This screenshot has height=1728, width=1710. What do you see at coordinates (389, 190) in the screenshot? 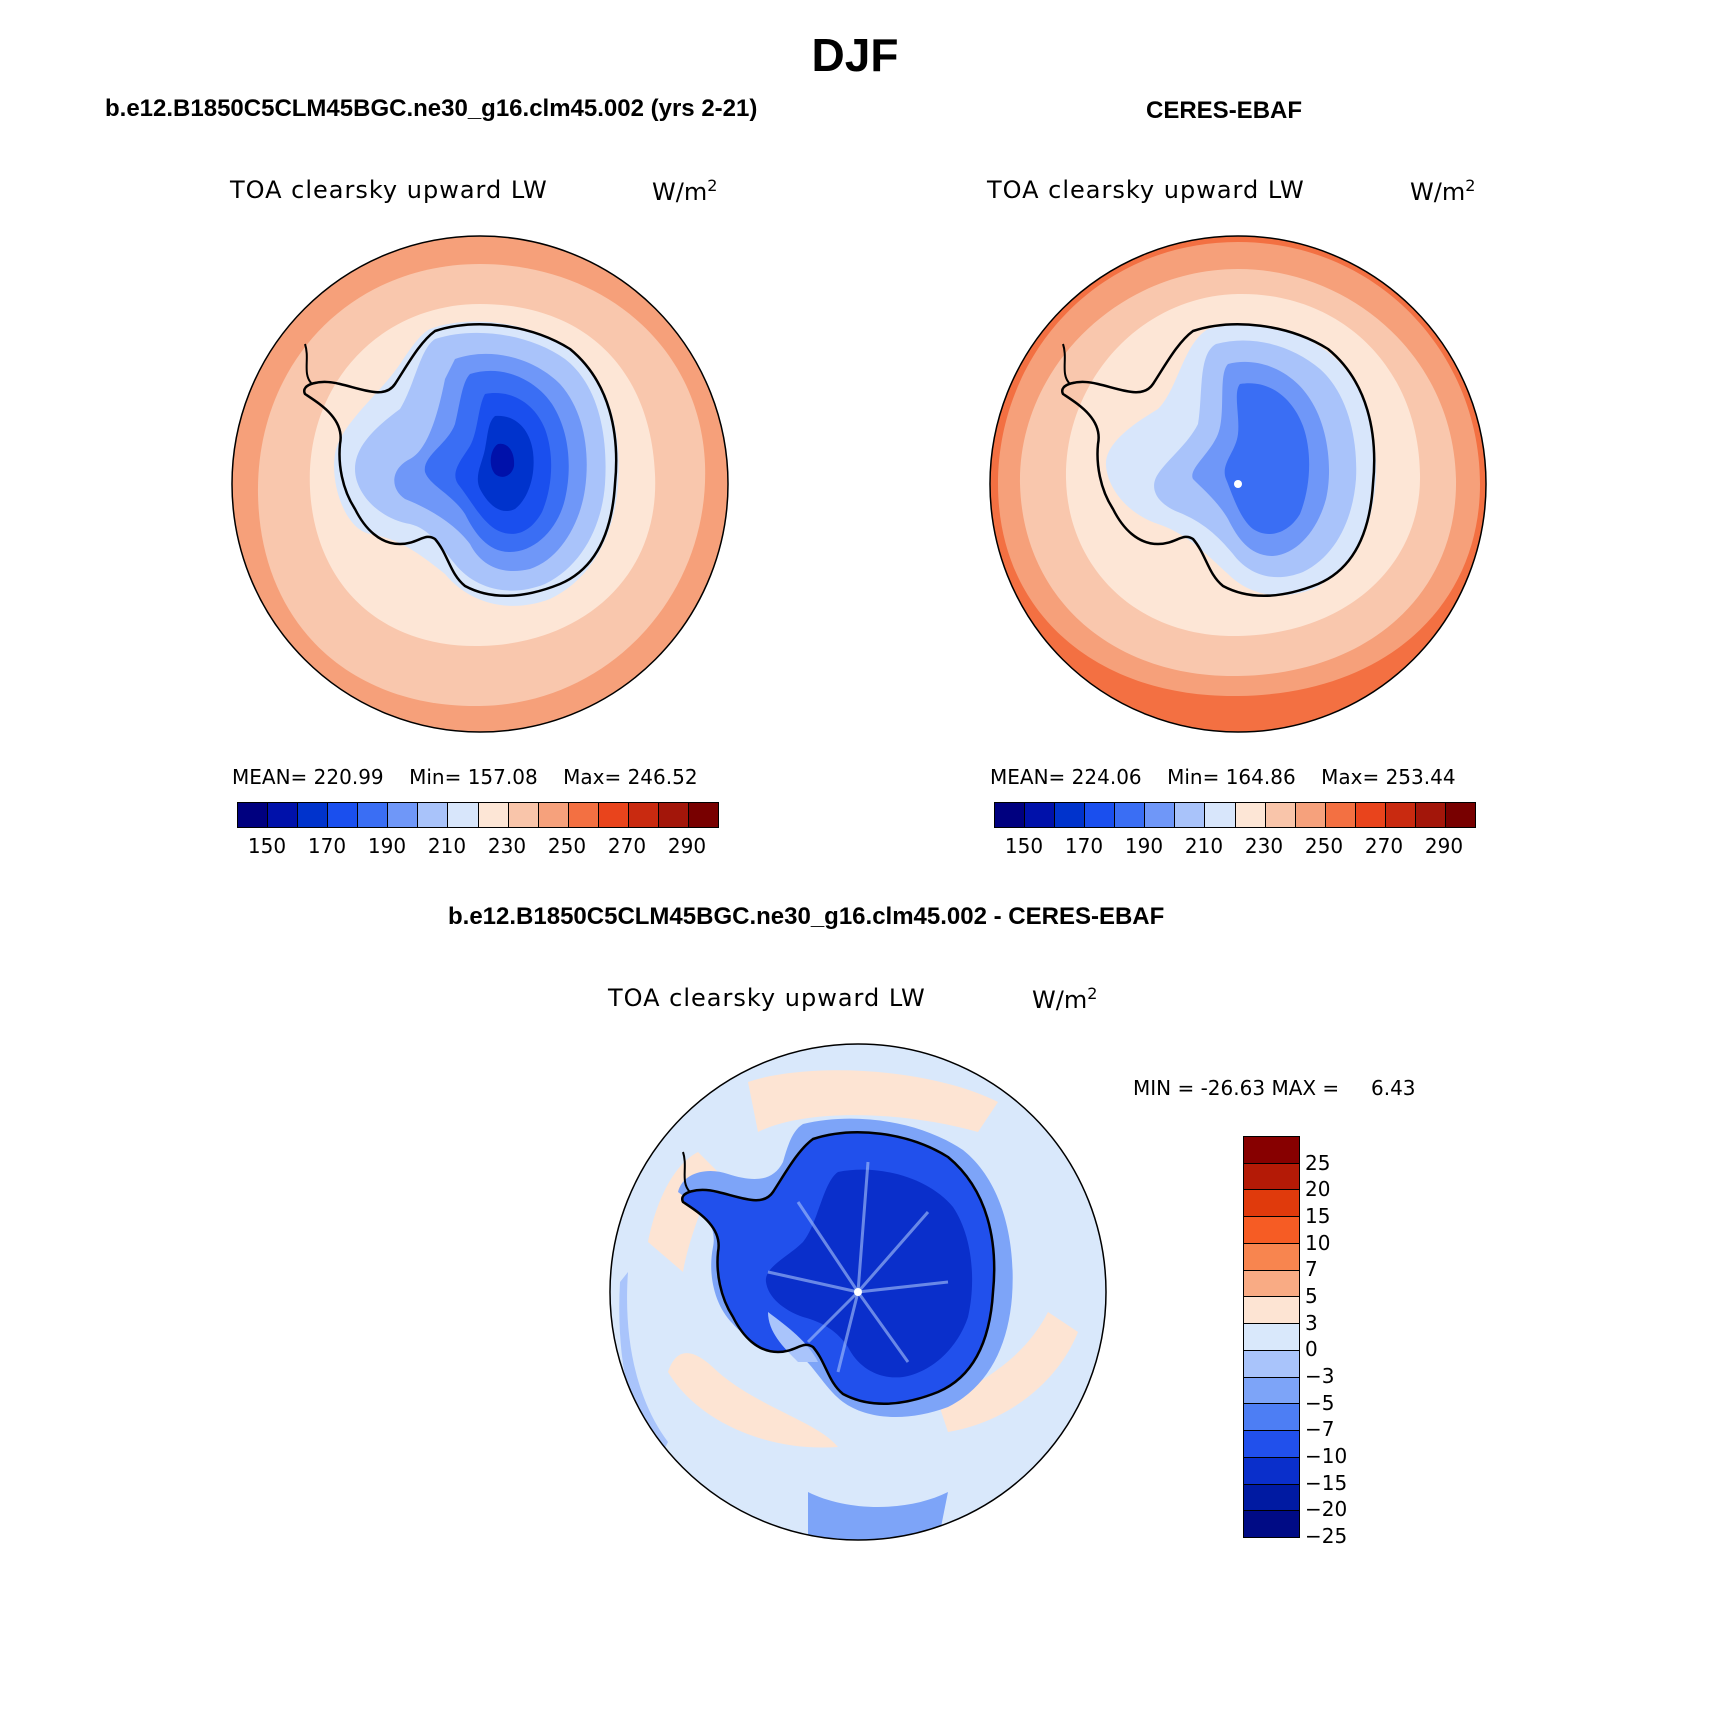
I see `panel-1-variable-label: TOA clearsky upward LW` at bounding box center [389, 190].